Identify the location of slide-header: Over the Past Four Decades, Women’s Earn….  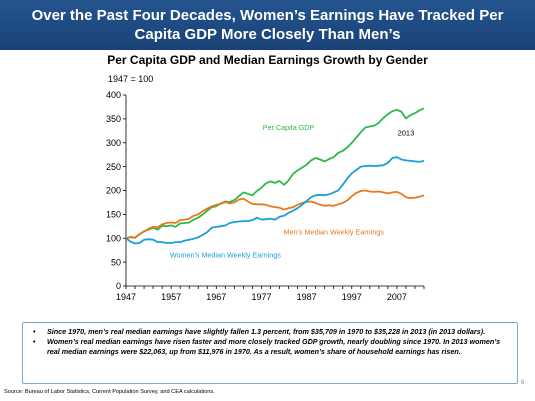
(267, 25).